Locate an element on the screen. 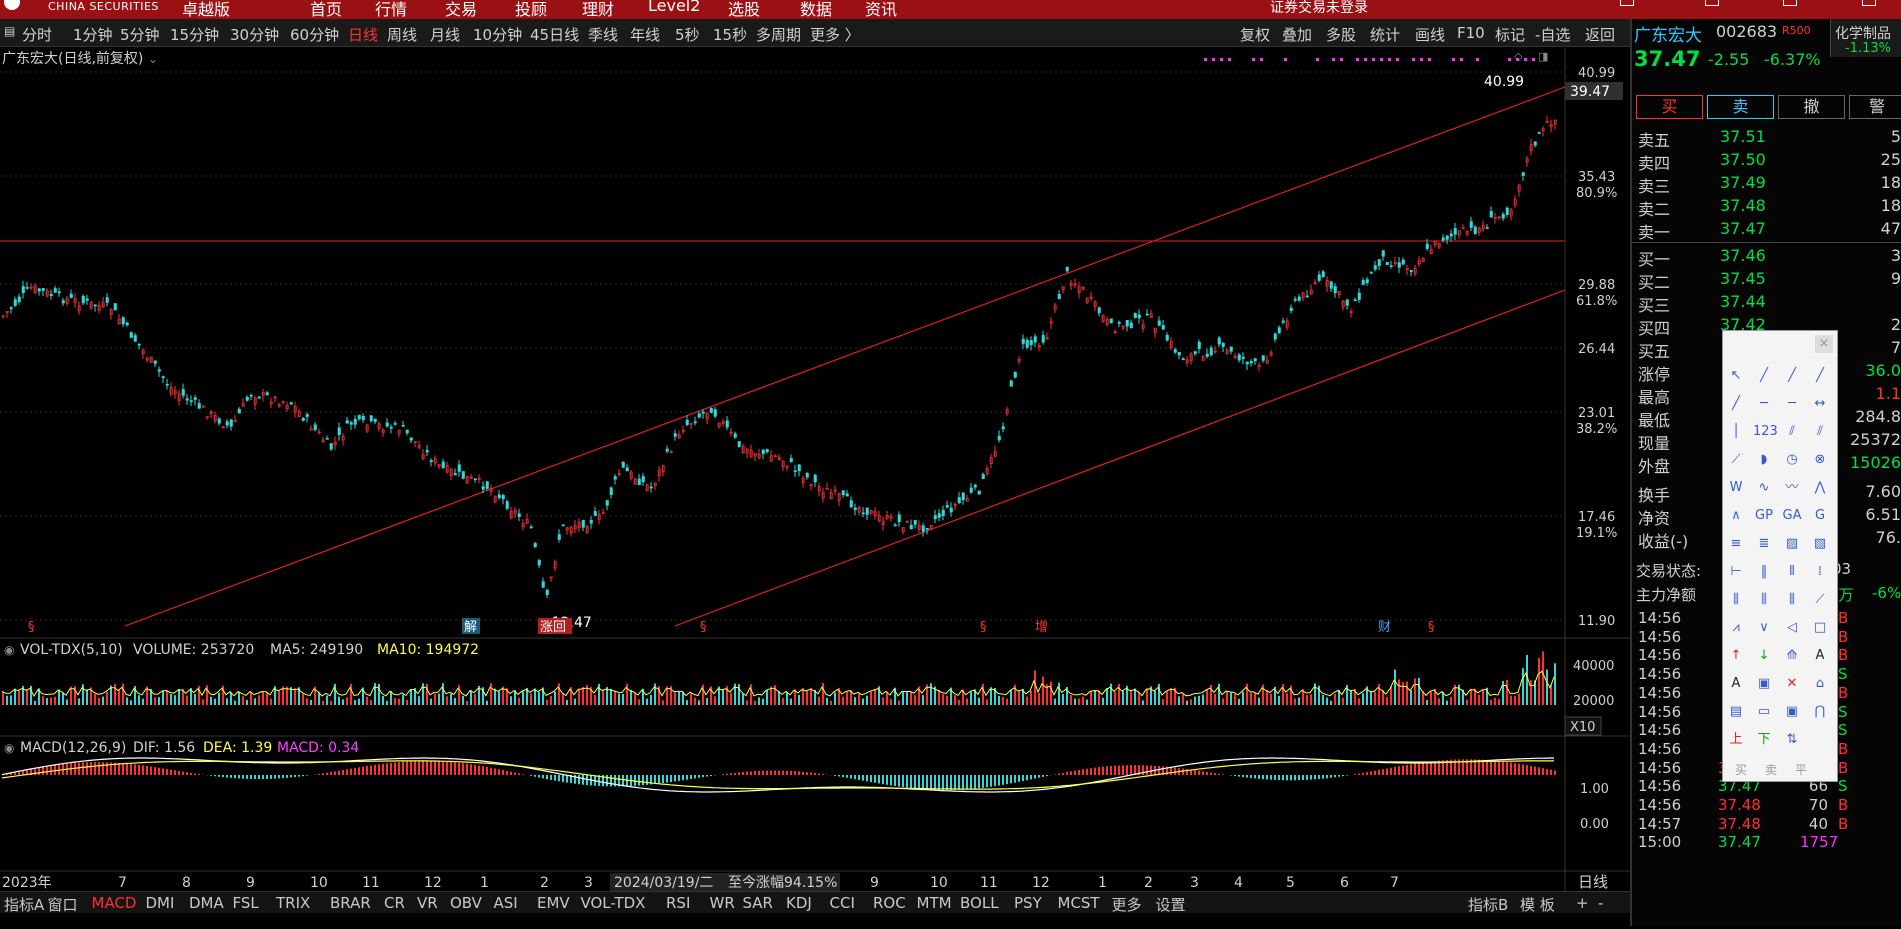  period-quarter: 季线 is located at coordinates (603, 34).